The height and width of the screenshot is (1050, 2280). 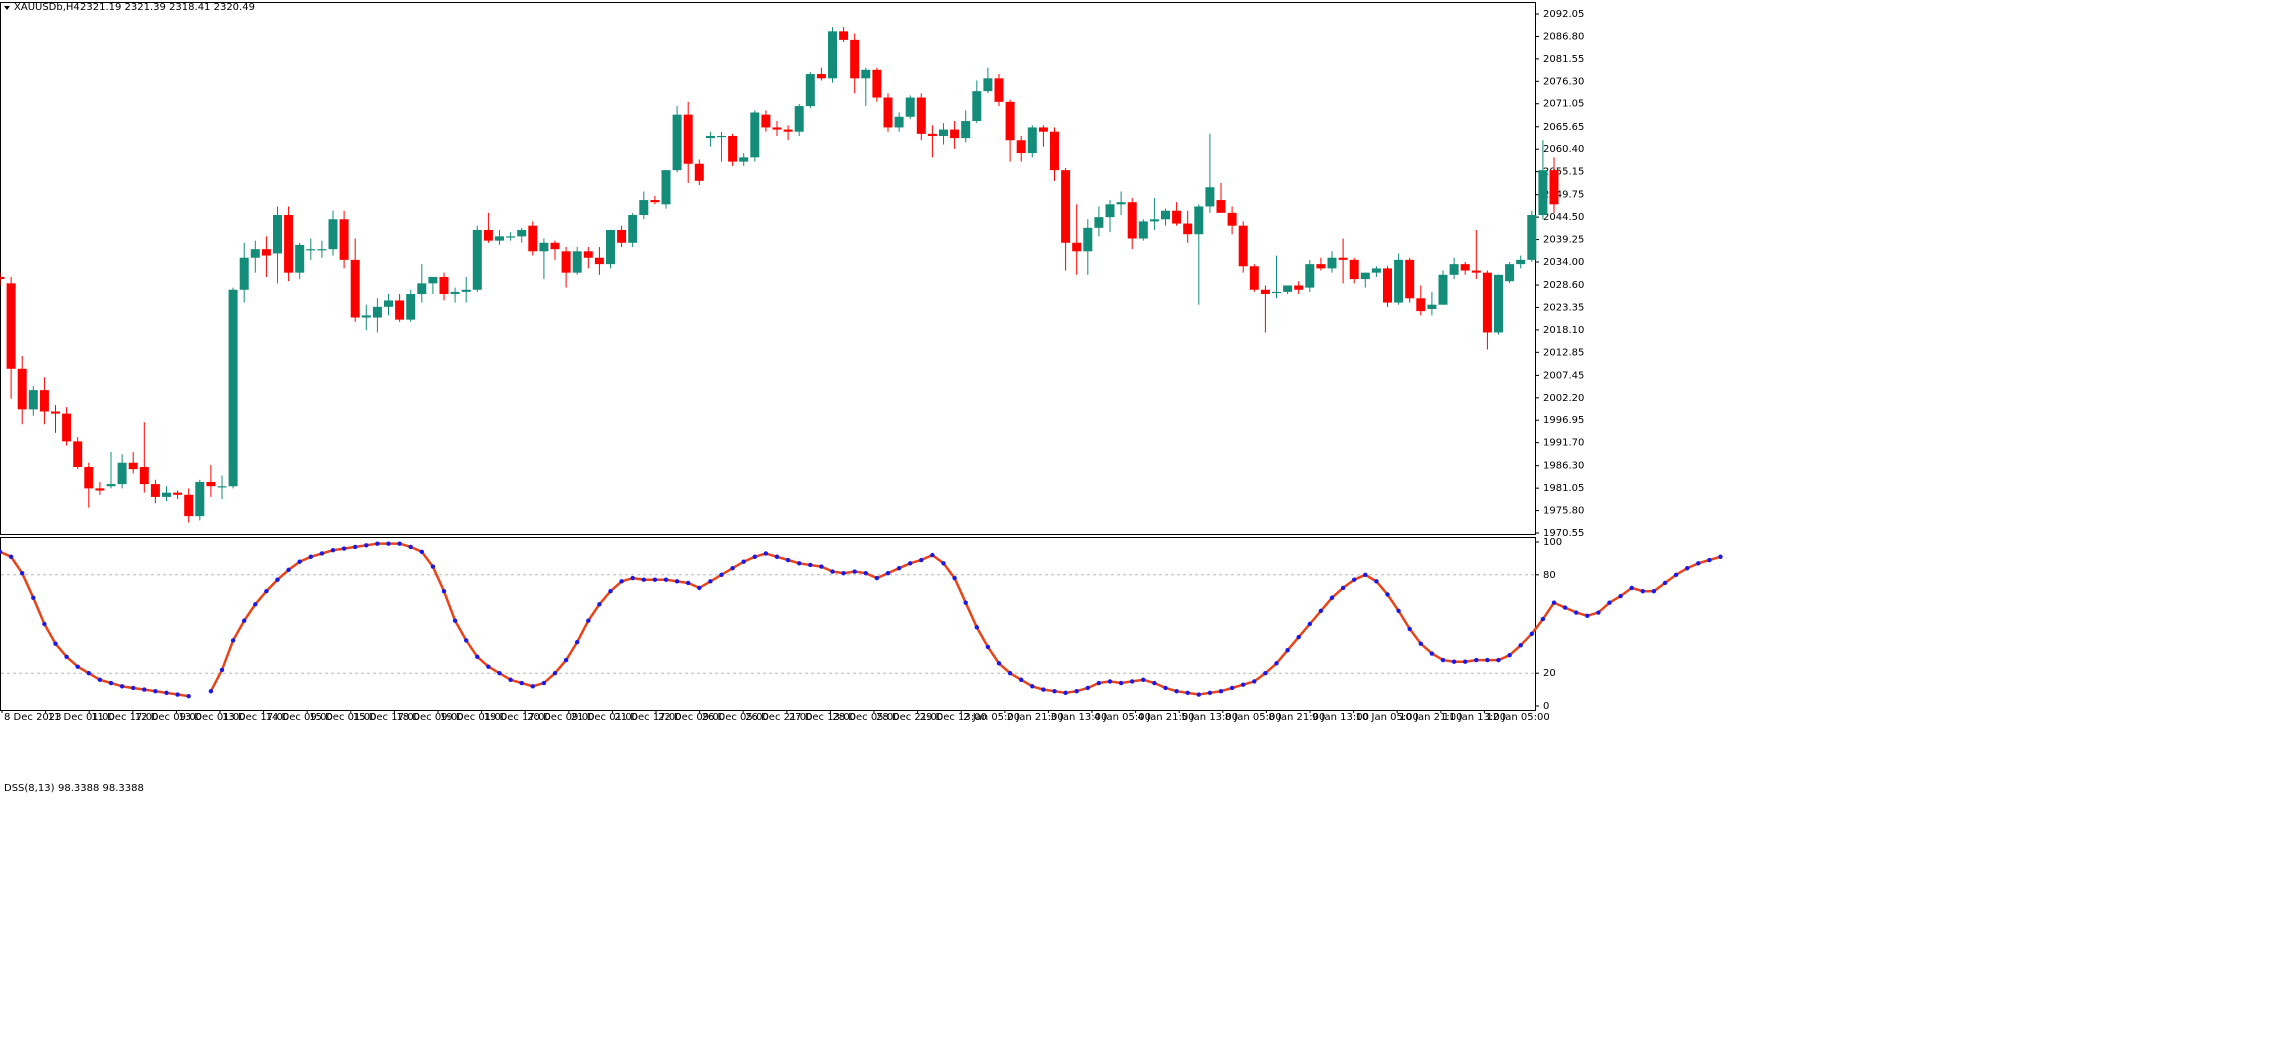 What do you see at coordinates (342, 717) in the screenshot?
I see `time-tick-label: 15 Dec 01:00` at bounding box center [342, 717].